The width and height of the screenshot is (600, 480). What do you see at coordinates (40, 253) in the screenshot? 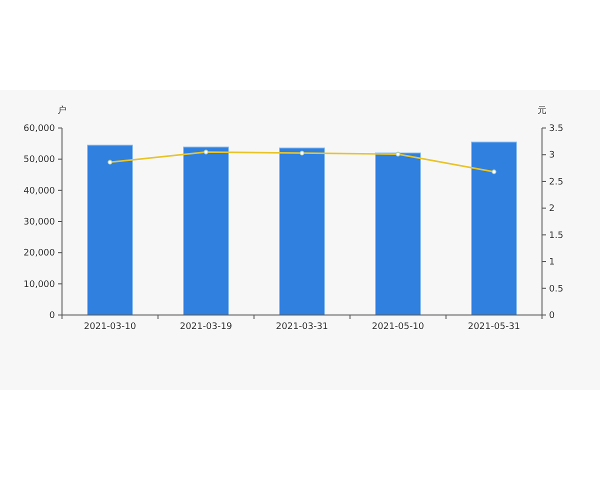
I see `y-tick-label: 20,000` at bounding box center [40, 253].